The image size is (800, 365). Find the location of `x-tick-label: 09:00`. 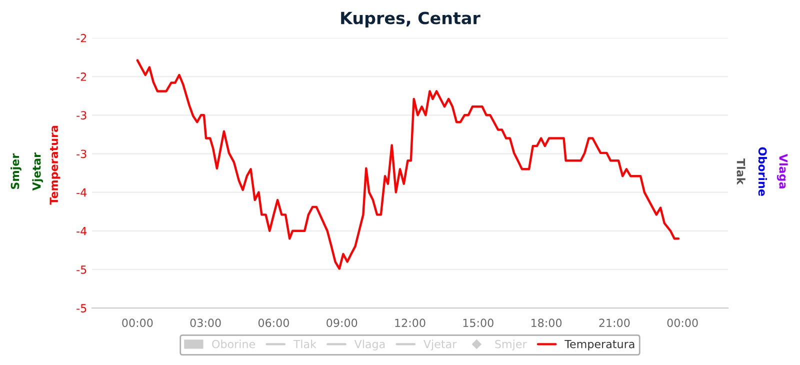

x-tick-label: 09:00 is located at coordinates (342, 323).